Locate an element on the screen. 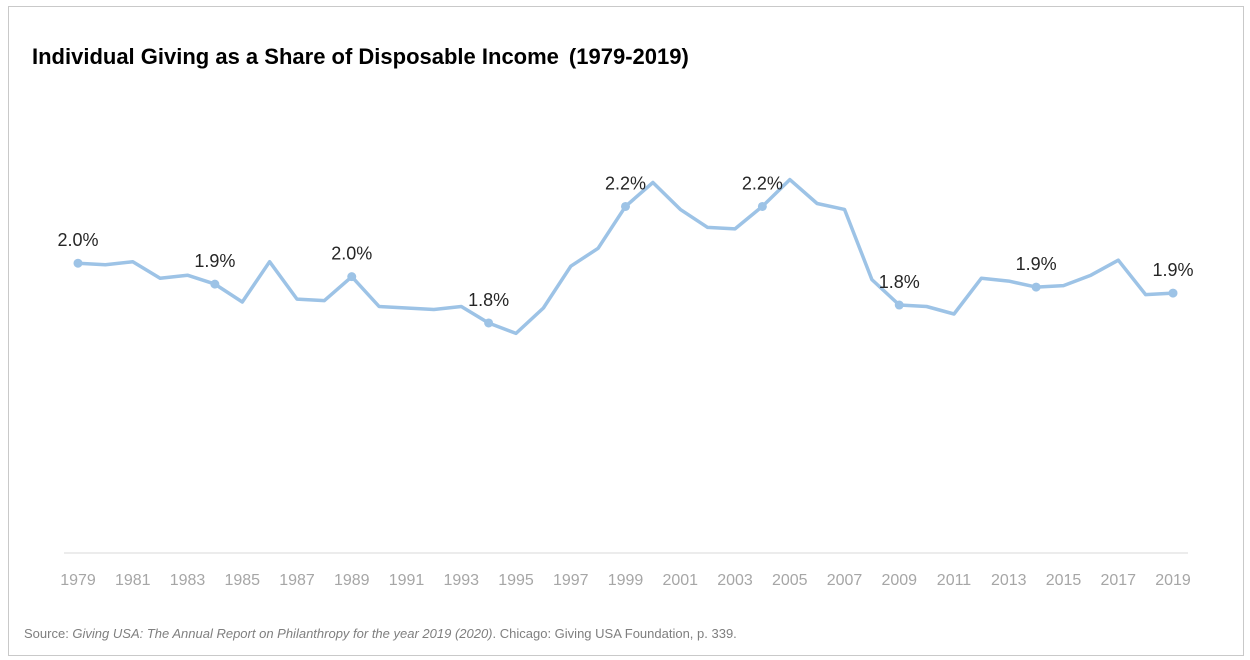 The height and width of the screenshot is (660, 1250). x-tick-label: 1985 is located at coordinates (242, 580).